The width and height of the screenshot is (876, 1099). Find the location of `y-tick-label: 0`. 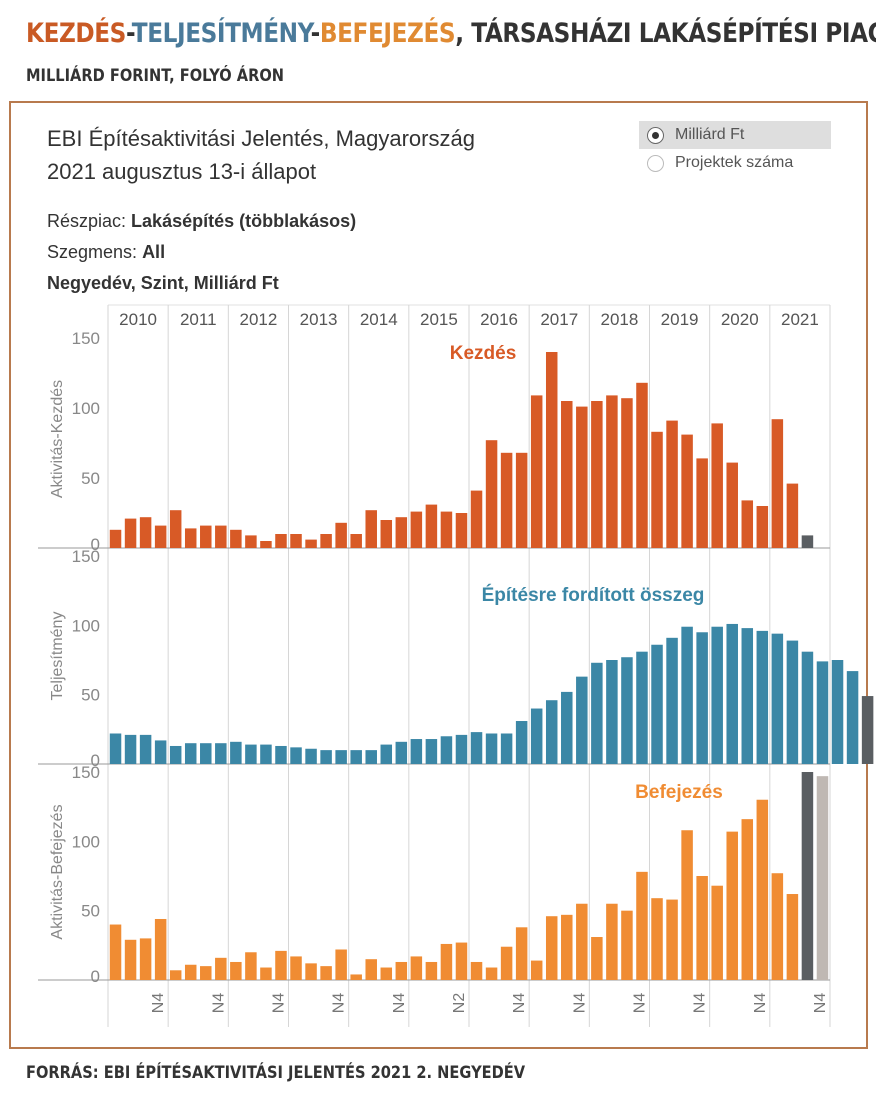

y-tick-label: 0 is located at coordinates (95, 976).